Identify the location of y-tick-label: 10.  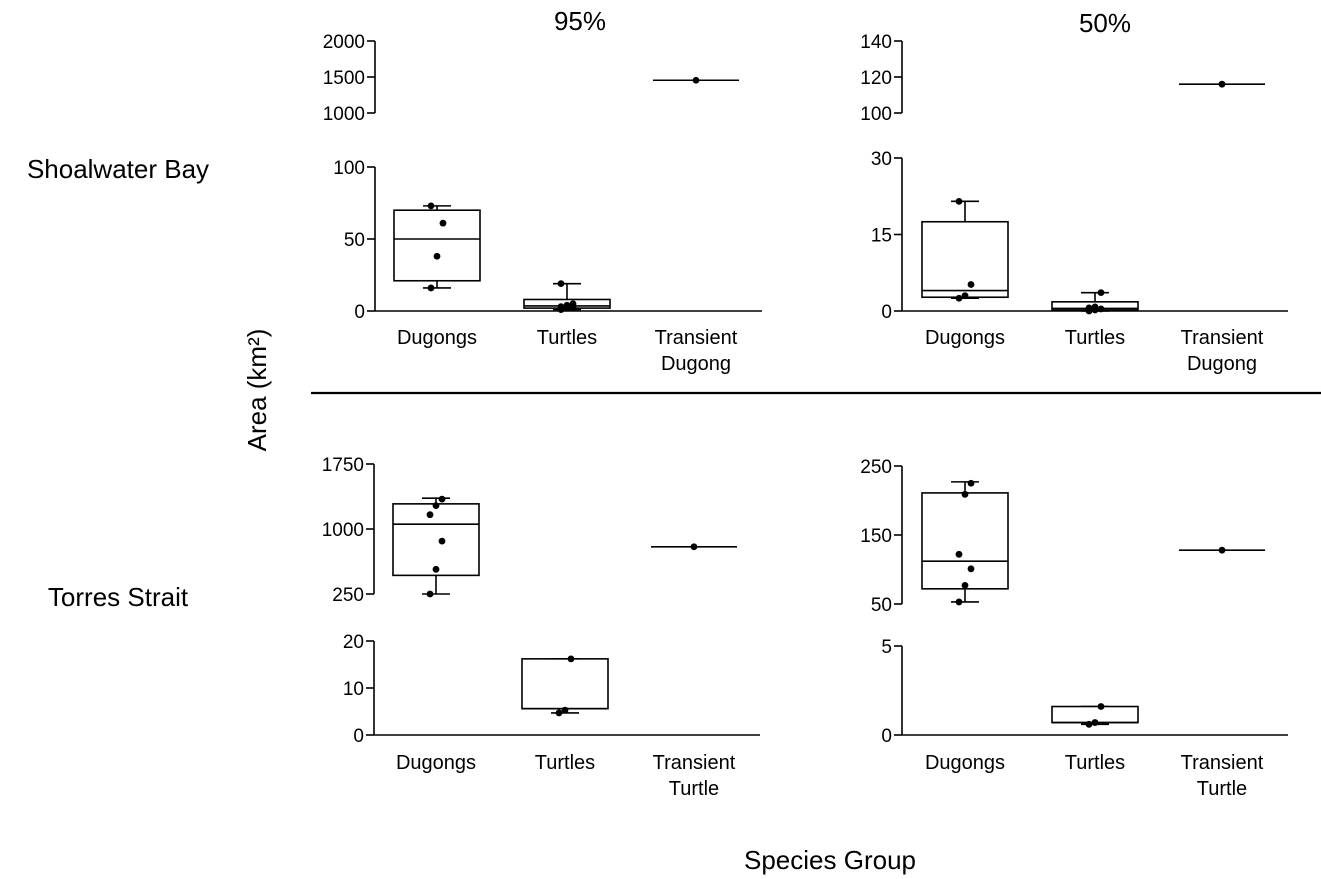
(353, 689).